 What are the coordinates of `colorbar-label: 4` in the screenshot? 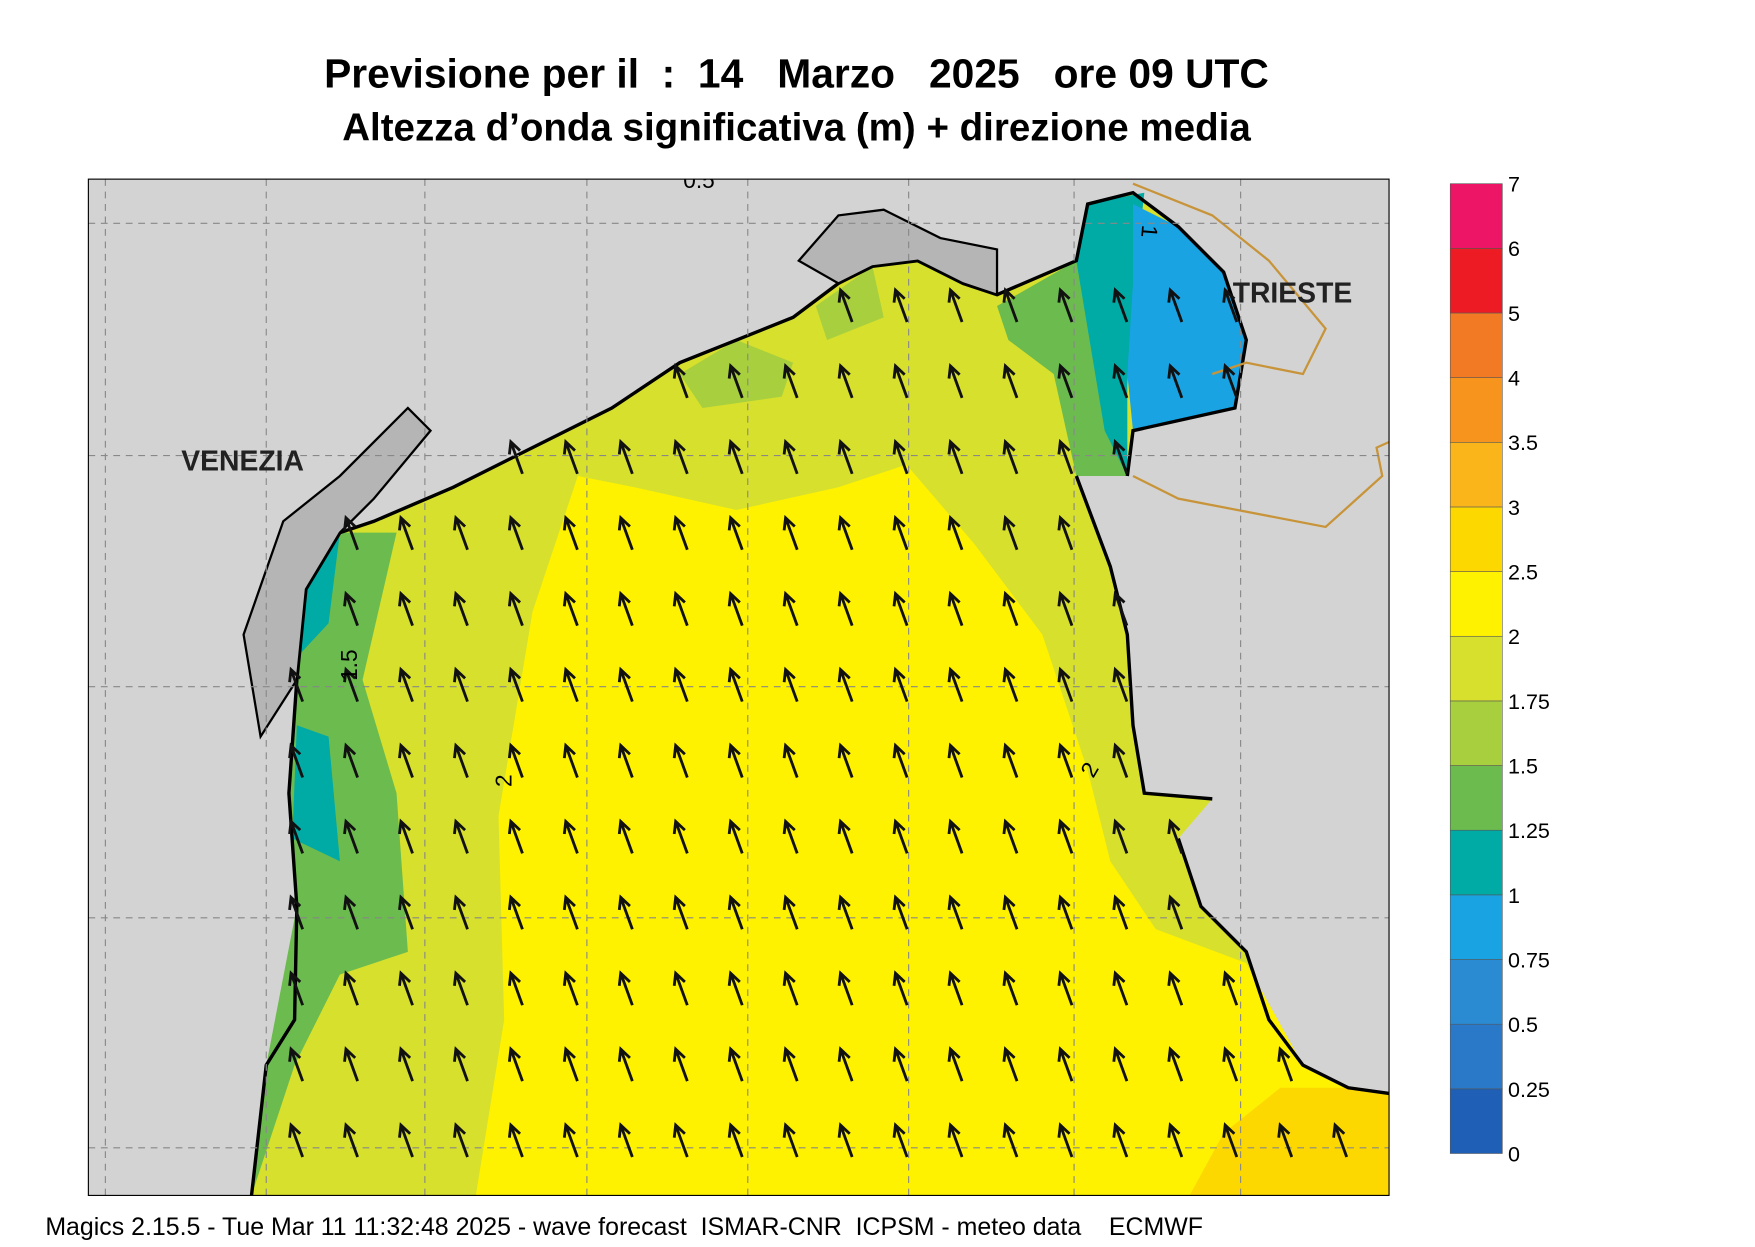 It's located at (1514, 379).